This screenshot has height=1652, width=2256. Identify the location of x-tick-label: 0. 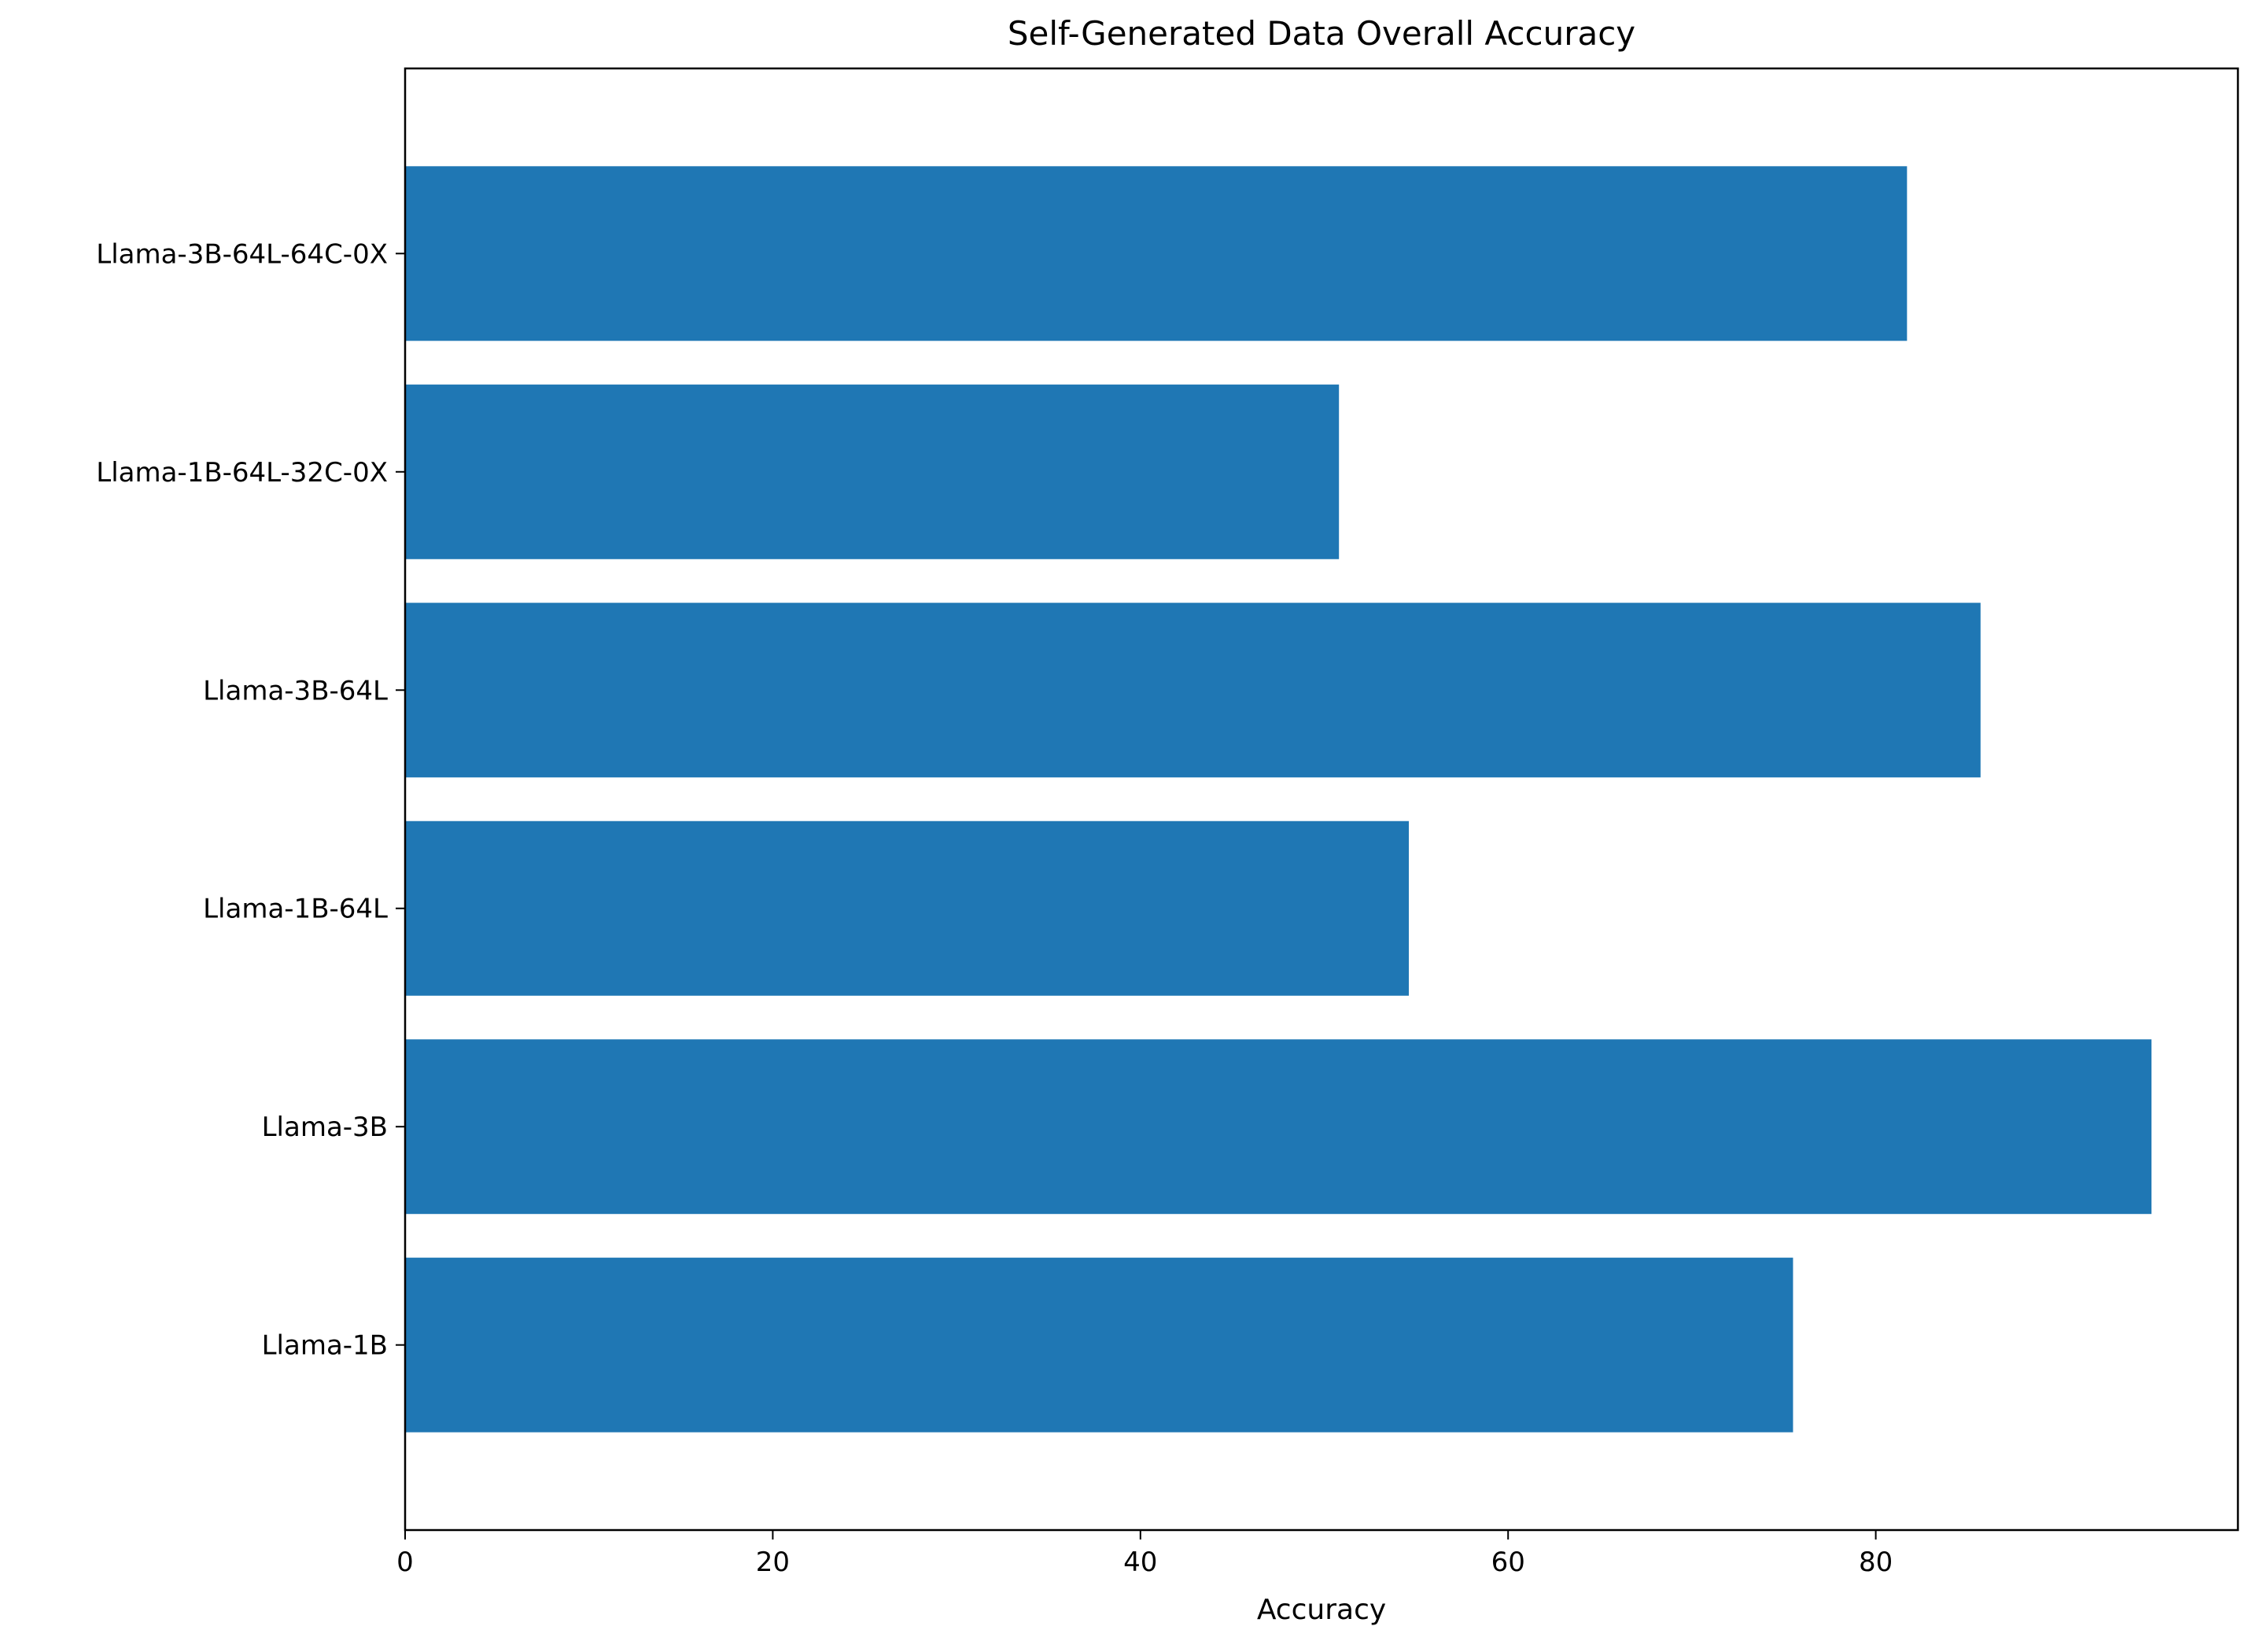
(405, 1562).